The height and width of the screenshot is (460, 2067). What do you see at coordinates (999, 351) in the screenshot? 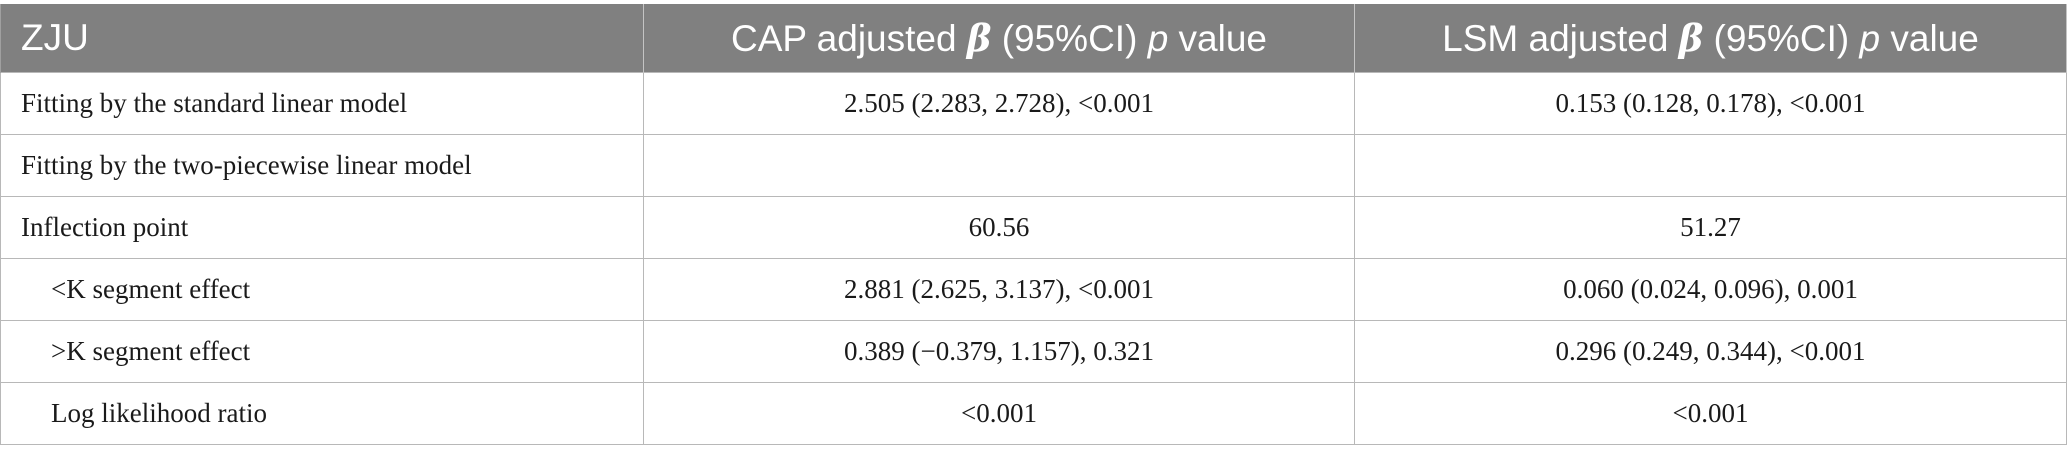
I see `cap-value: 0.389 (−0.379, 1.157), 0.321` at bounding box center [999, 351].